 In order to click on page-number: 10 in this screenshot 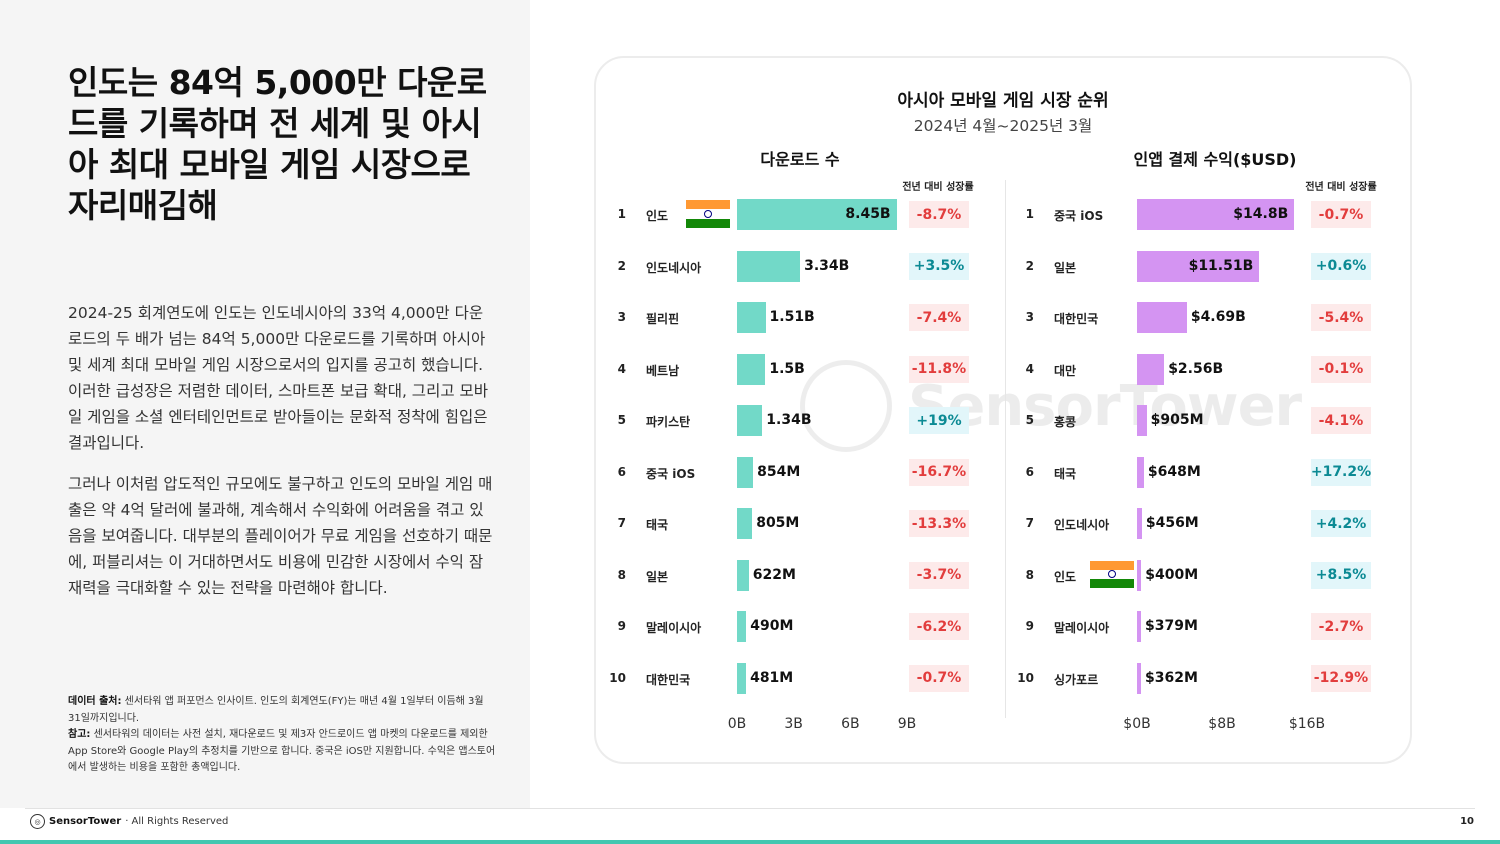, I will do `click(1467, 821)`.